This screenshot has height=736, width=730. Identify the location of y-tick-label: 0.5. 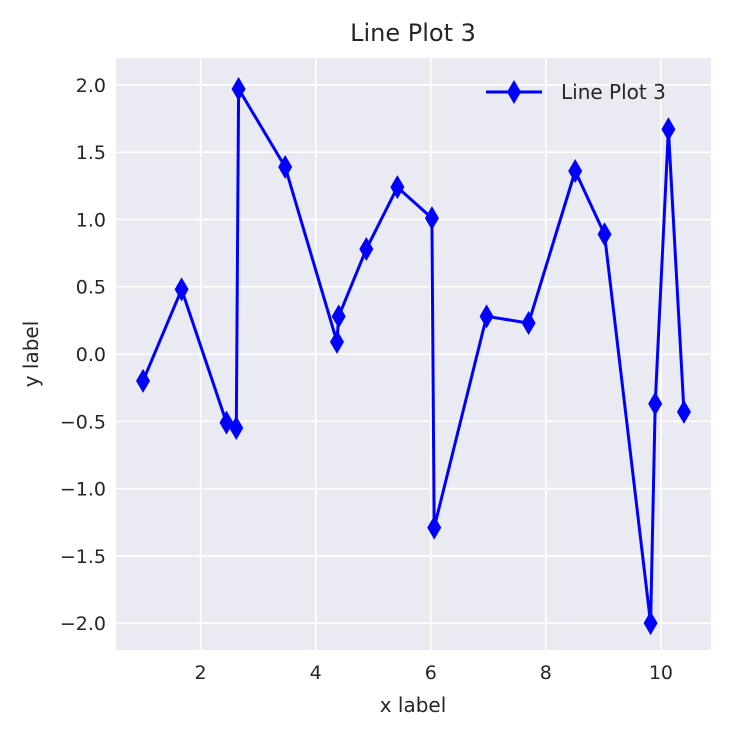
(91, 288).